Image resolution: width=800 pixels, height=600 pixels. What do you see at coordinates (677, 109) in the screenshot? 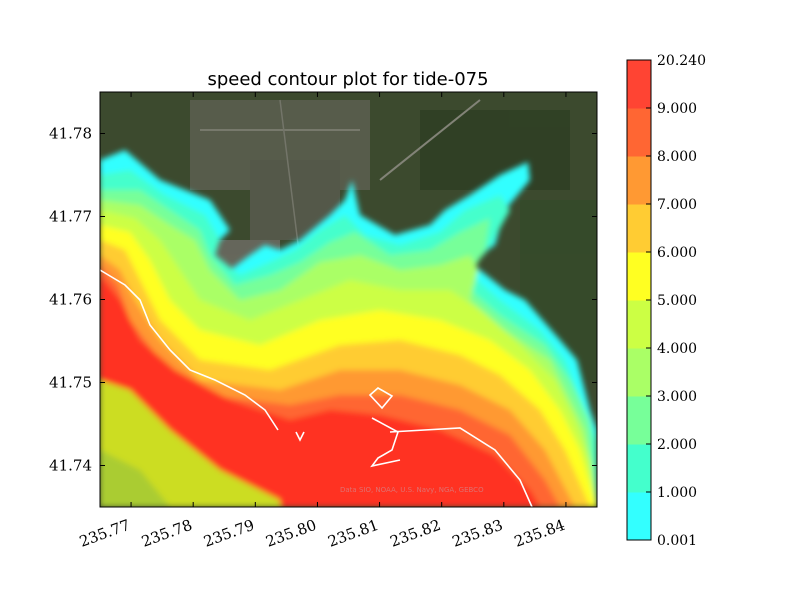
I see `colorbar-label: 9.000` at bounding box center [677, 109].